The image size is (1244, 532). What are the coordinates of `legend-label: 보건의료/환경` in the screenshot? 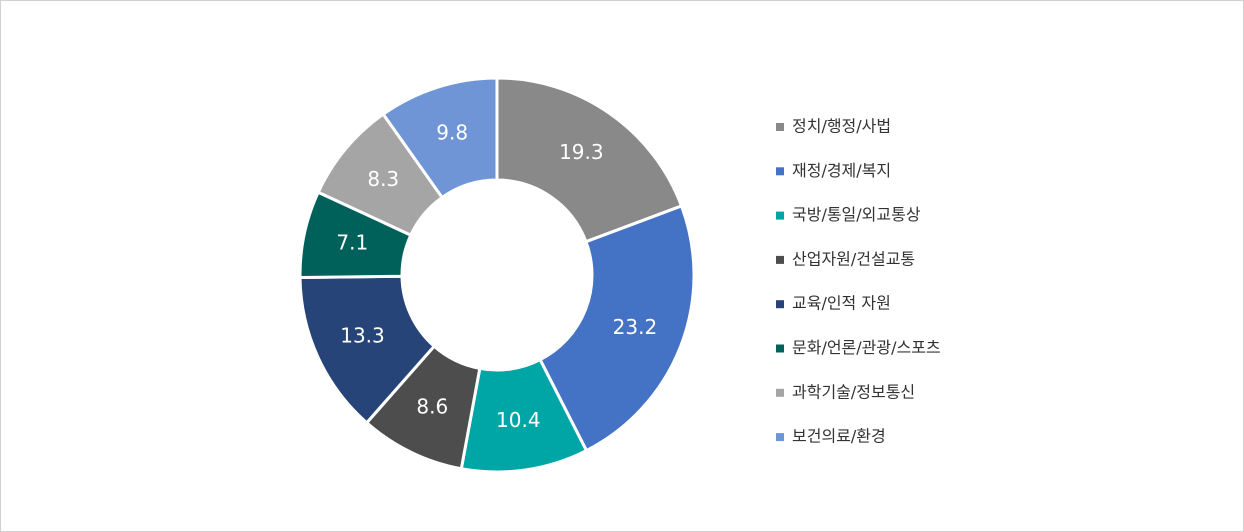 It's located at (839, 436).